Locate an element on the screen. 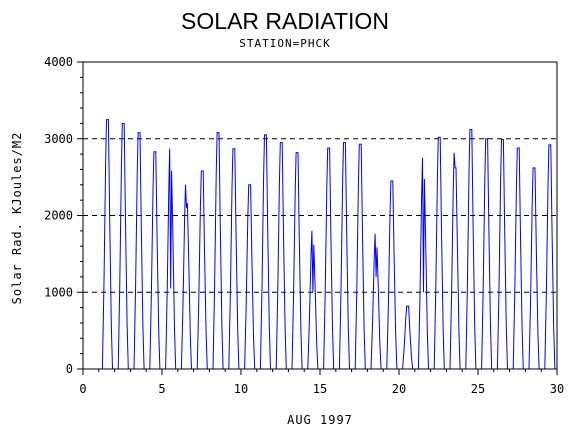 This screenshot has height=430, width=570. x-tick-label: 5 is located at coordinates (161, 389).